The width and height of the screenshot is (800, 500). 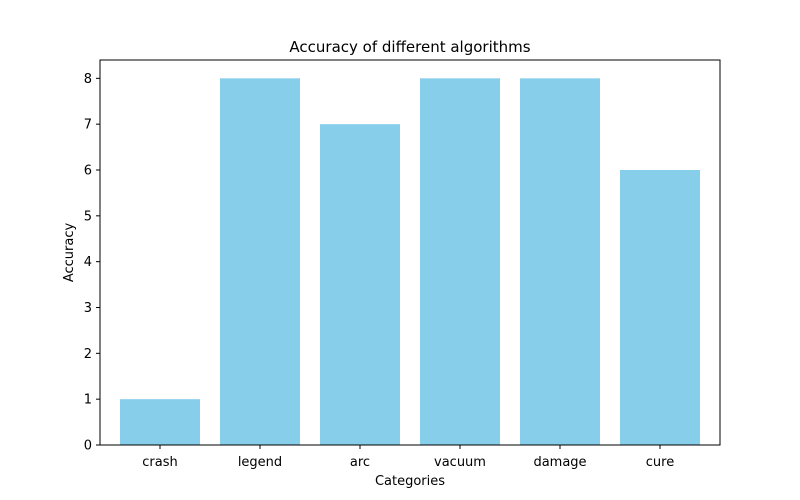 What do you see at coordinates (159, 462) in the screenshot?
I see `x-tick-label: crash` at bounding box center [159, 462].